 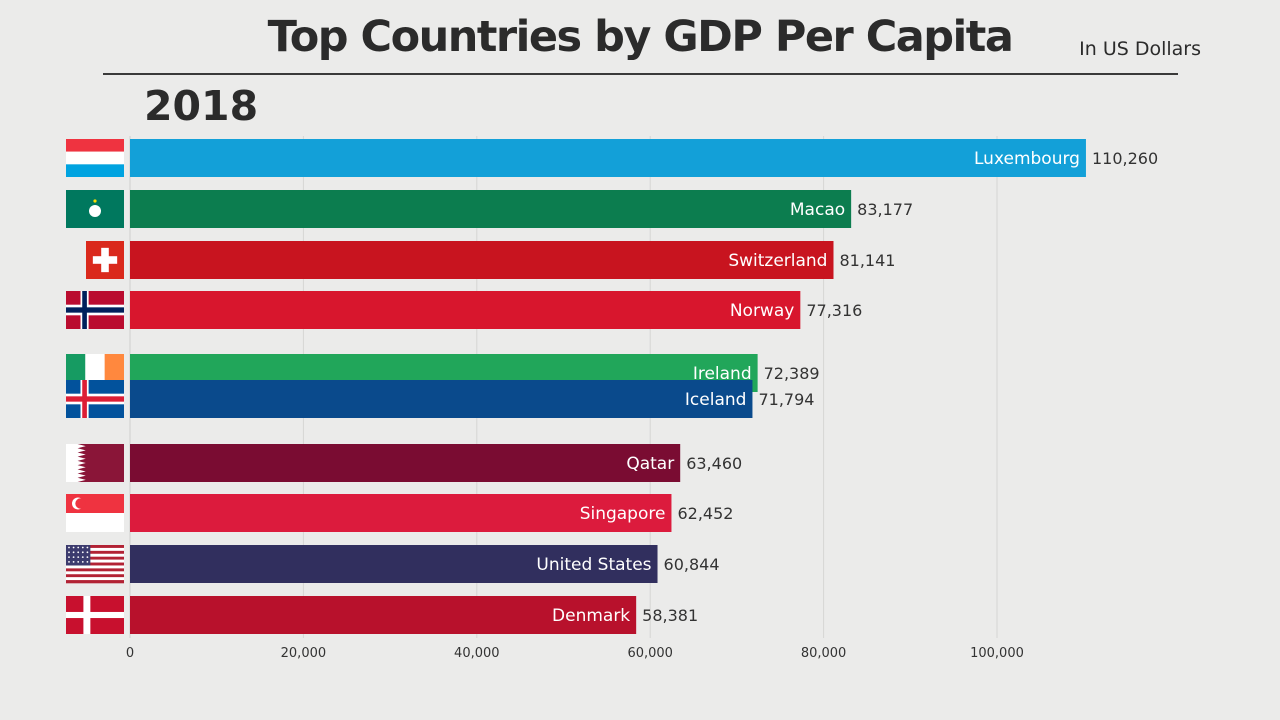 What do you see at coordinates (95, 564) in the screenshot?
I see `united-states-flag` at bounding box center [95, 564].